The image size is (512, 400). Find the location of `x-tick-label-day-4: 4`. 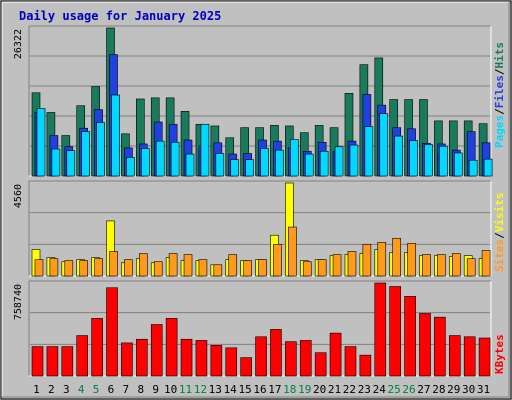

x-tick-label-day-4: 4 is located at coordinates (81, 389).